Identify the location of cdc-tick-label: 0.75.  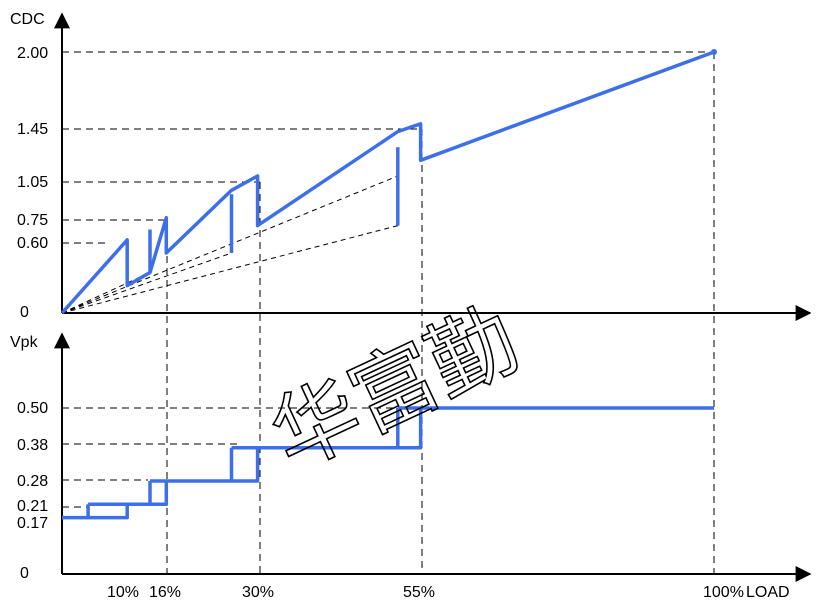
(32, 220).